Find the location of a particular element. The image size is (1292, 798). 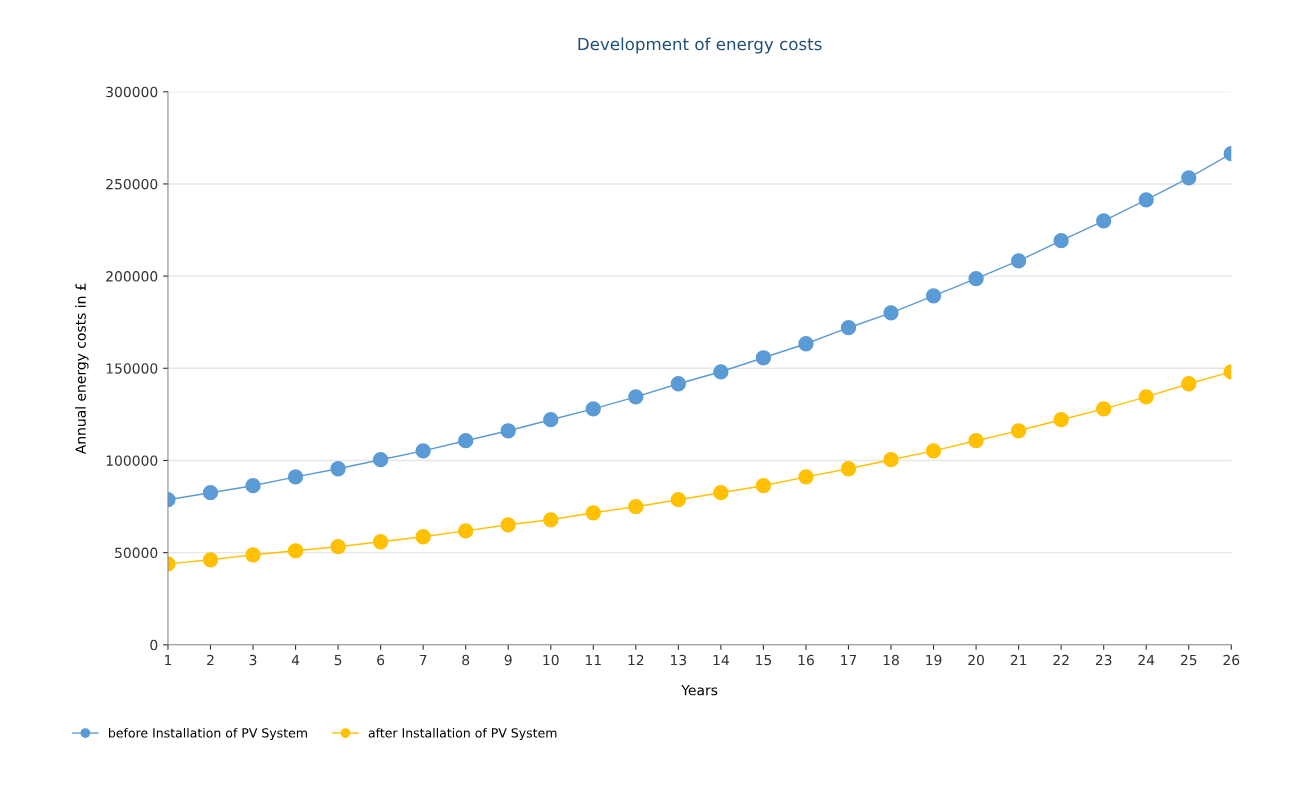

x-tick-label: 25 is located at coordinates (1188, 660).